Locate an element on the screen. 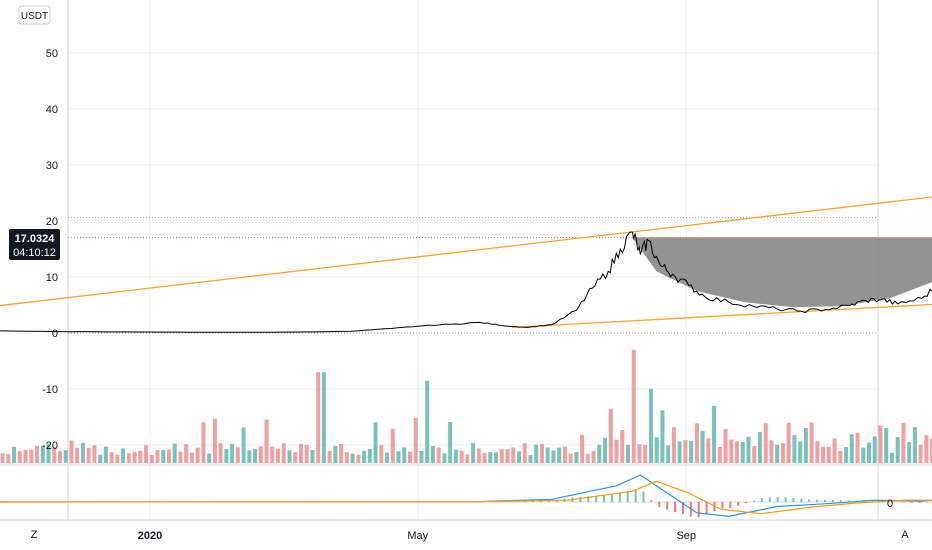 This screenshot has width=932, height=550. auto-scale-button: A is located at coordinates (905, 534).